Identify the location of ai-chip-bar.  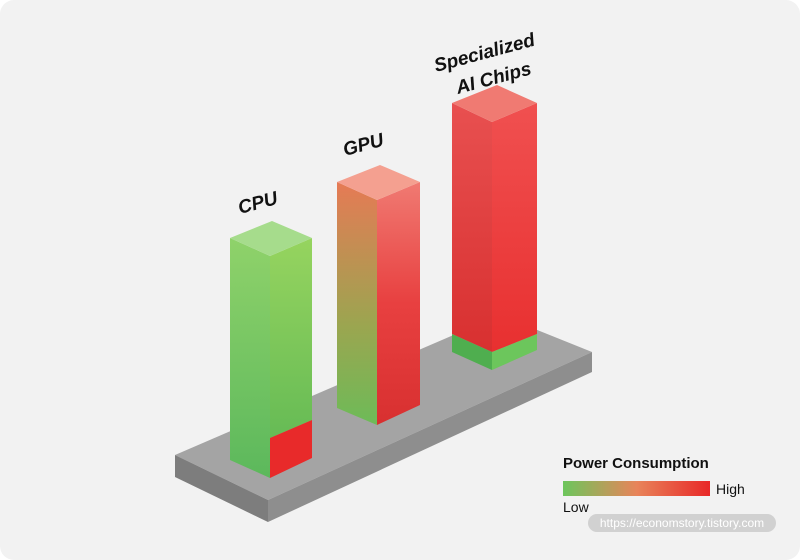
(494, 227).